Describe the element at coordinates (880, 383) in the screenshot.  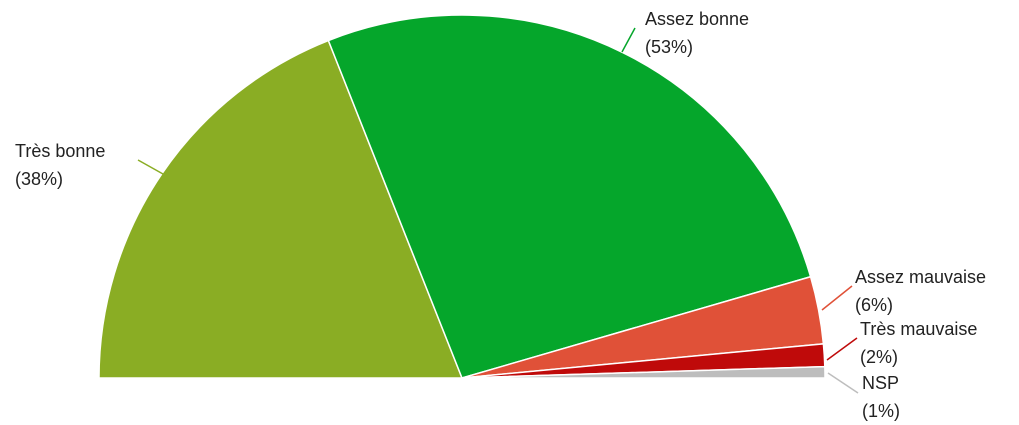
I see `slice-label: NSP` at that location.